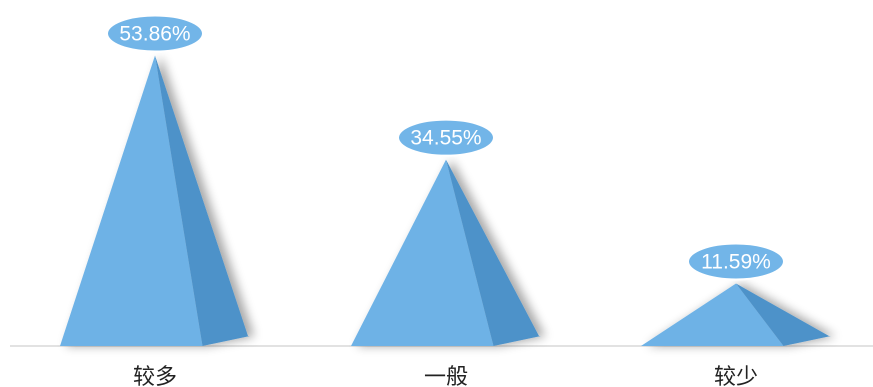  I want to click on category-label-1: 一般, so click(446, 376).